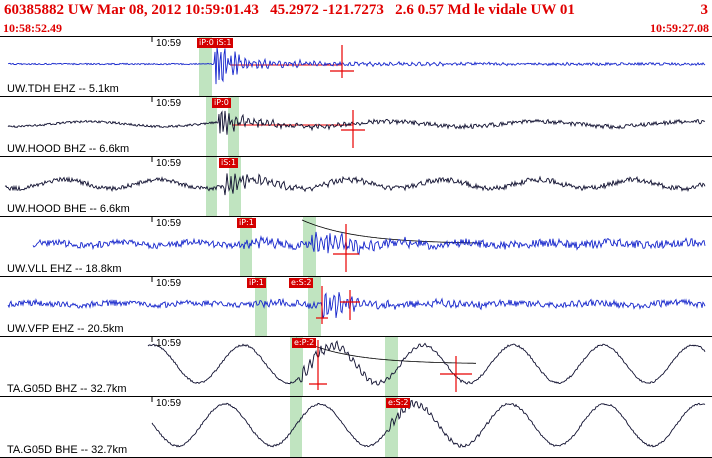 The image size is (712, 458). What do you see at coordinates (65, 329) in the screenshot?
I see `station-label: UW.VFP EHZ -- 20.5km` at bounding box center [65, 329].